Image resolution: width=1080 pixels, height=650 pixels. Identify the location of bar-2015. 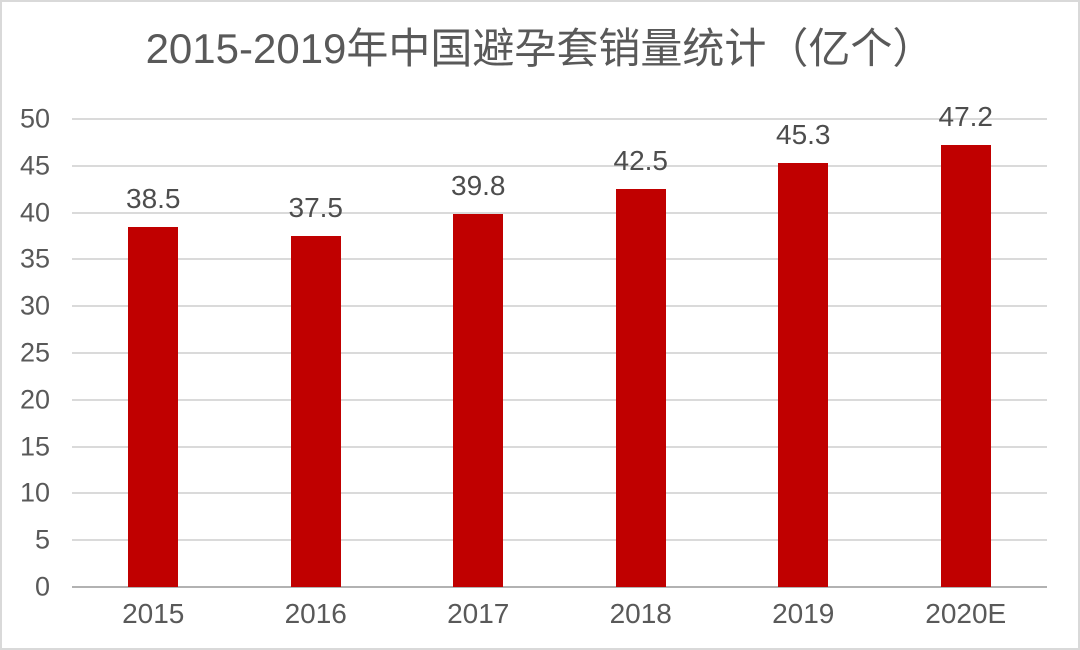
(153, 406).